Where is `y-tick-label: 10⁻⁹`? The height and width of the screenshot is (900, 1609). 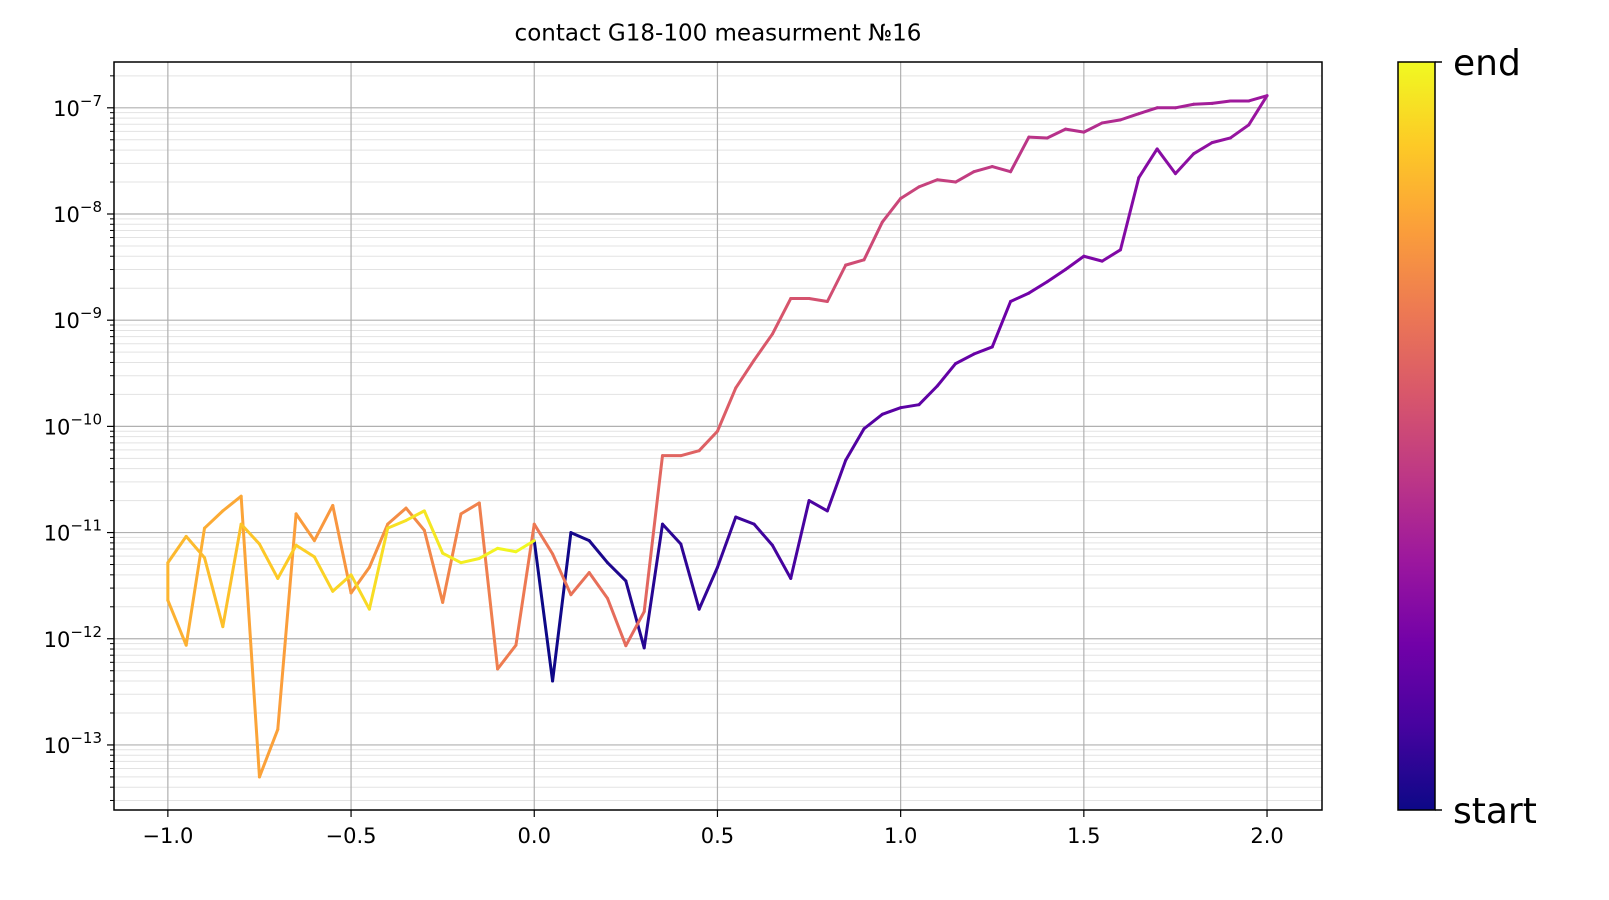
y-tick-label: 10⁻⁹ is located at coordinates (77, 318).